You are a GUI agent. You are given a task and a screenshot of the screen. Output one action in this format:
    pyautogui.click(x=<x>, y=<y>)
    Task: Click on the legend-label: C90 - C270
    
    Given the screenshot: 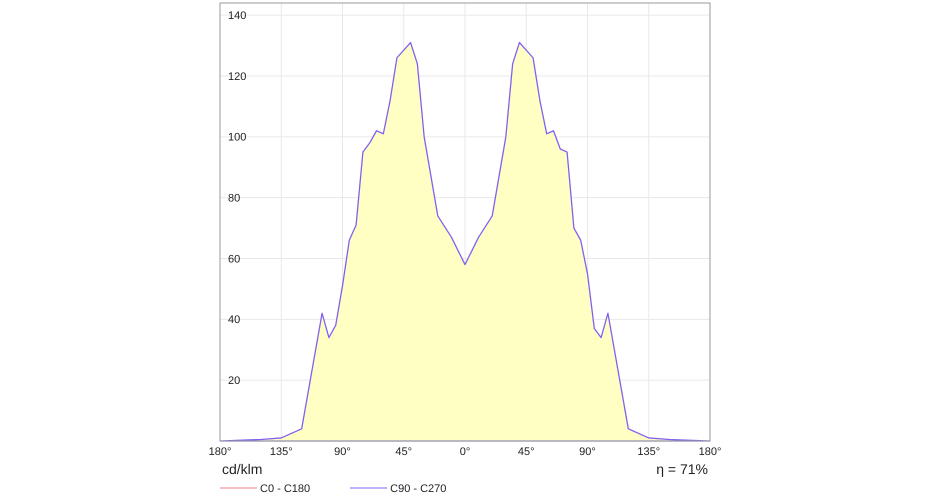 What is the action you would take?
    pyautogui.click(x=418, y=489)
    